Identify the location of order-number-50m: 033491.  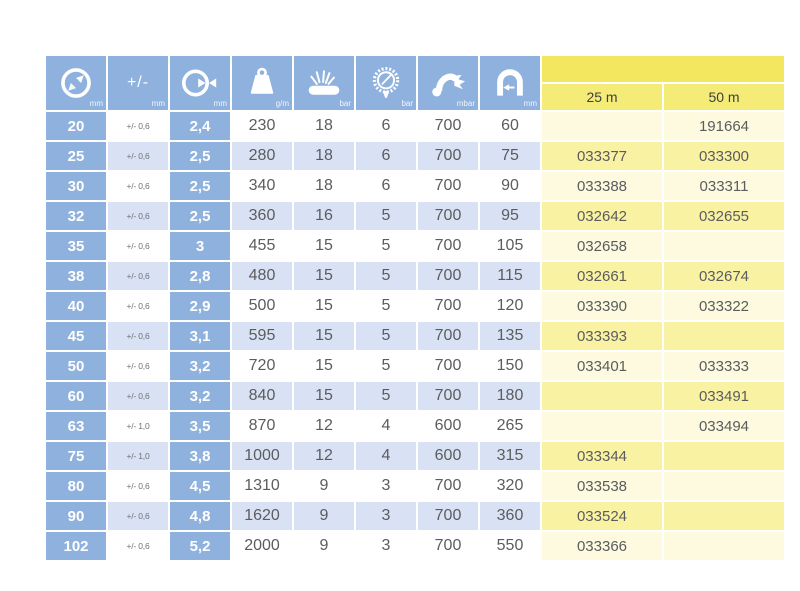
(724, 396).